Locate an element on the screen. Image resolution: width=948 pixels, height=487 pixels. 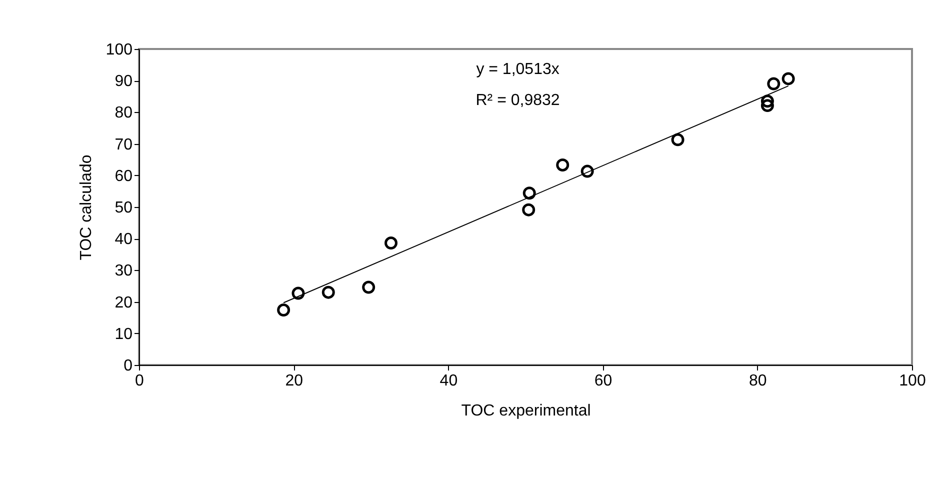
y-tick-label: 70 is located at coordinates (123, 145).